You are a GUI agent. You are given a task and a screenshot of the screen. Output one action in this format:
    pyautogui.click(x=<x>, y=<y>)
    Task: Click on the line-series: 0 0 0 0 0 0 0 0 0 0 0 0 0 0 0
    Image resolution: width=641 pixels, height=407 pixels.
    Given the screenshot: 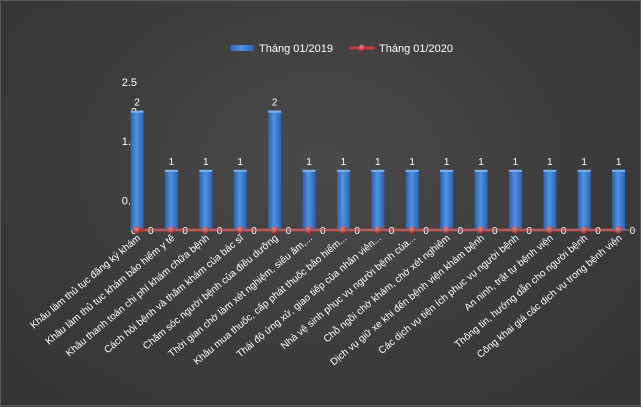 What is the action you would take?
    pyautogui.click(x=384, y=231)
    